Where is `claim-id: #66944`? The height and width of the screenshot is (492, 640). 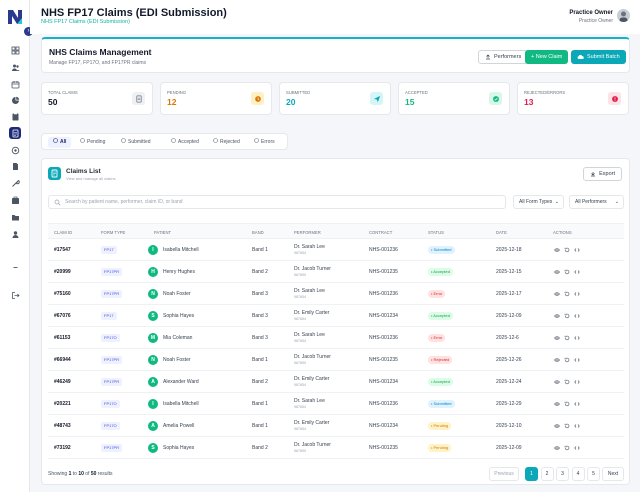 claim-id: #66944 is located at coordinates (62, 360).